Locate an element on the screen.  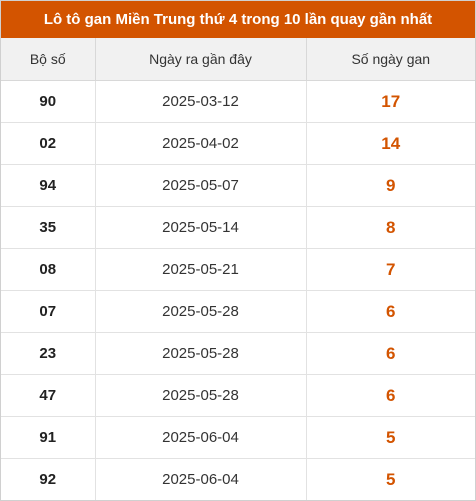
table-row: 23 2025-05-28 6 is located at coordinates (238, 353).